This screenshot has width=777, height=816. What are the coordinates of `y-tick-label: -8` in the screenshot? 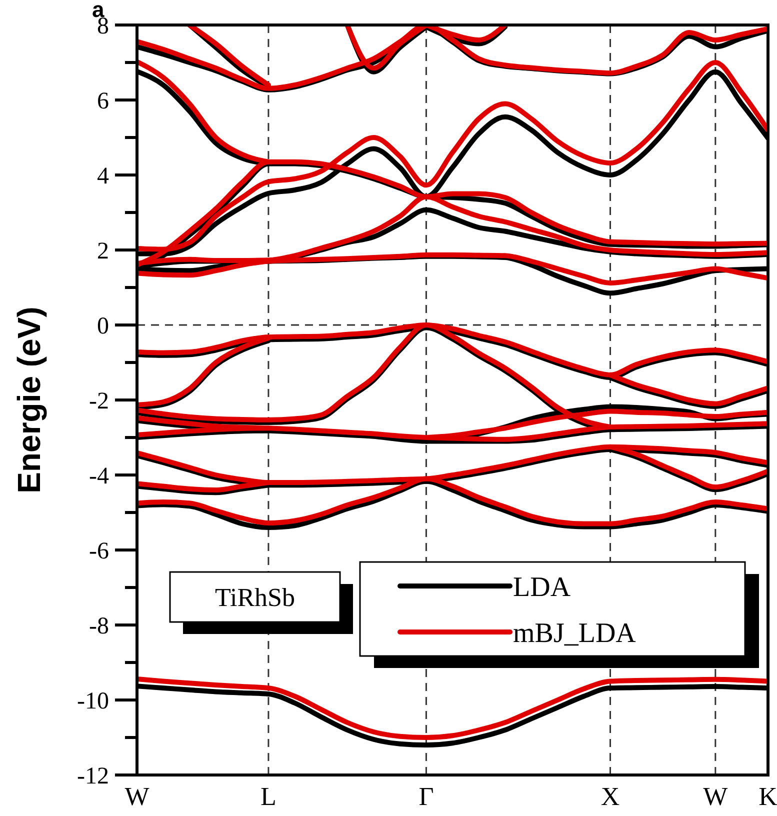 It's located at (99, 626).